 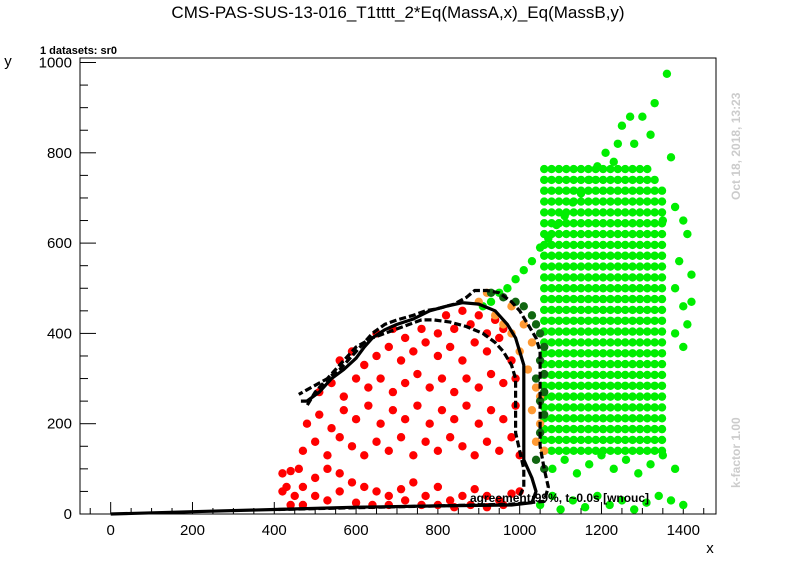 I want to click on data-point-allowed_mismatch, so click(x=544, y=414).